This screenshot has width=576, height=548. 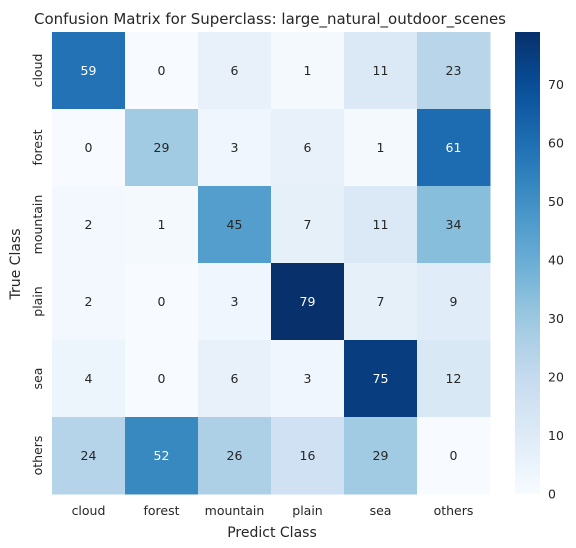 What do you see at coordinates (556, 289) in the screenshot?
I see `colorbar-ticks: 0 10 20 30 40 50 60 70` at bounding box center [556, 289].